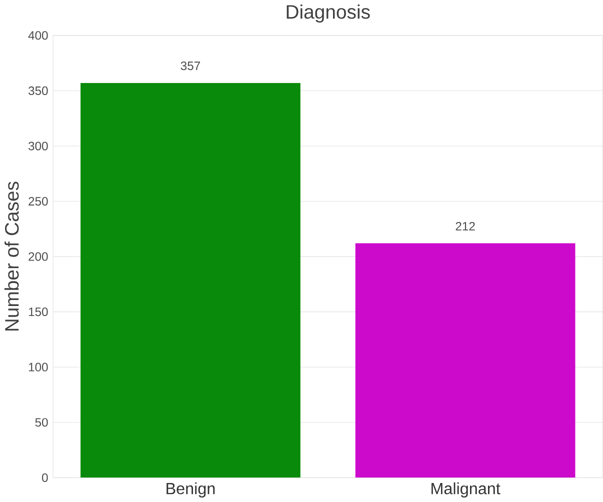  I want to click on y-tick-label: 50, so click(41, 422).